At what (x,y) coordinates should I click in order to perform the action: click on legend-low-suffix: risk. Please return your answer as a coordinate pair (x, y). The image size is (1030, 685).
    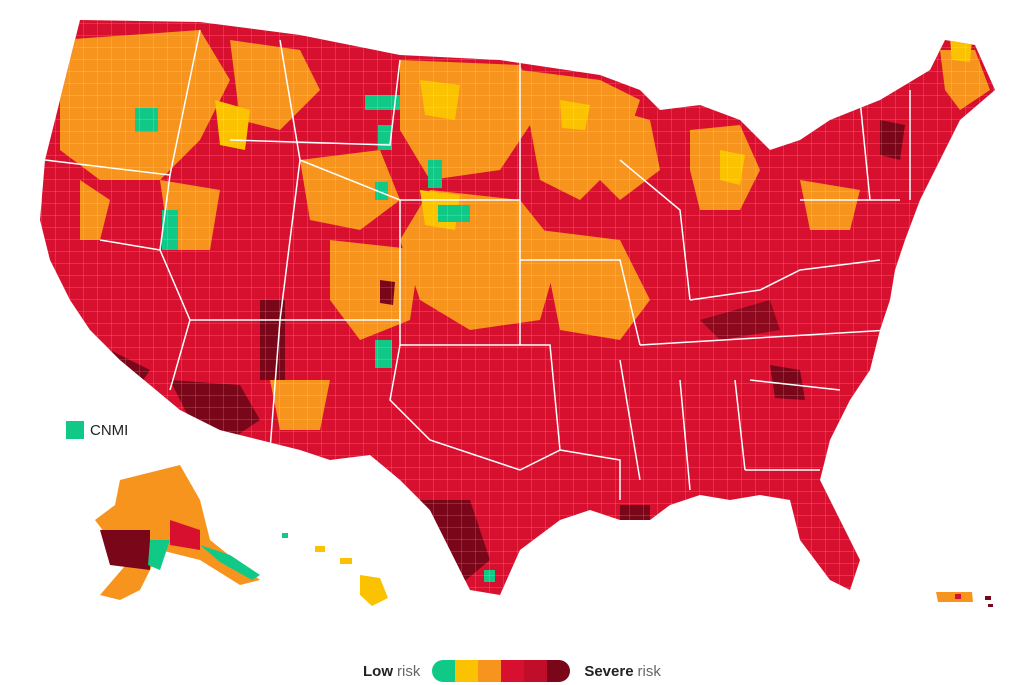
    Looking at the image, I should click on (409, 671).